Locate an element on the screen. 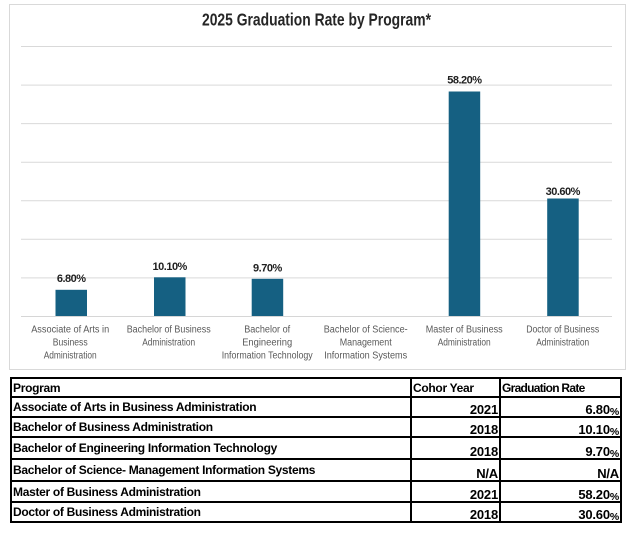 This screenshot has height=535, width=633. svg-text: 58.20% is located at coordinates (464, 81).